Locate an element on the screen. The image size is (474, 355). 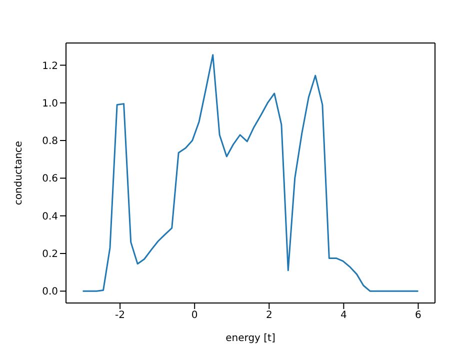
x-tick-label: 6 is located at coordinates (418, 316).